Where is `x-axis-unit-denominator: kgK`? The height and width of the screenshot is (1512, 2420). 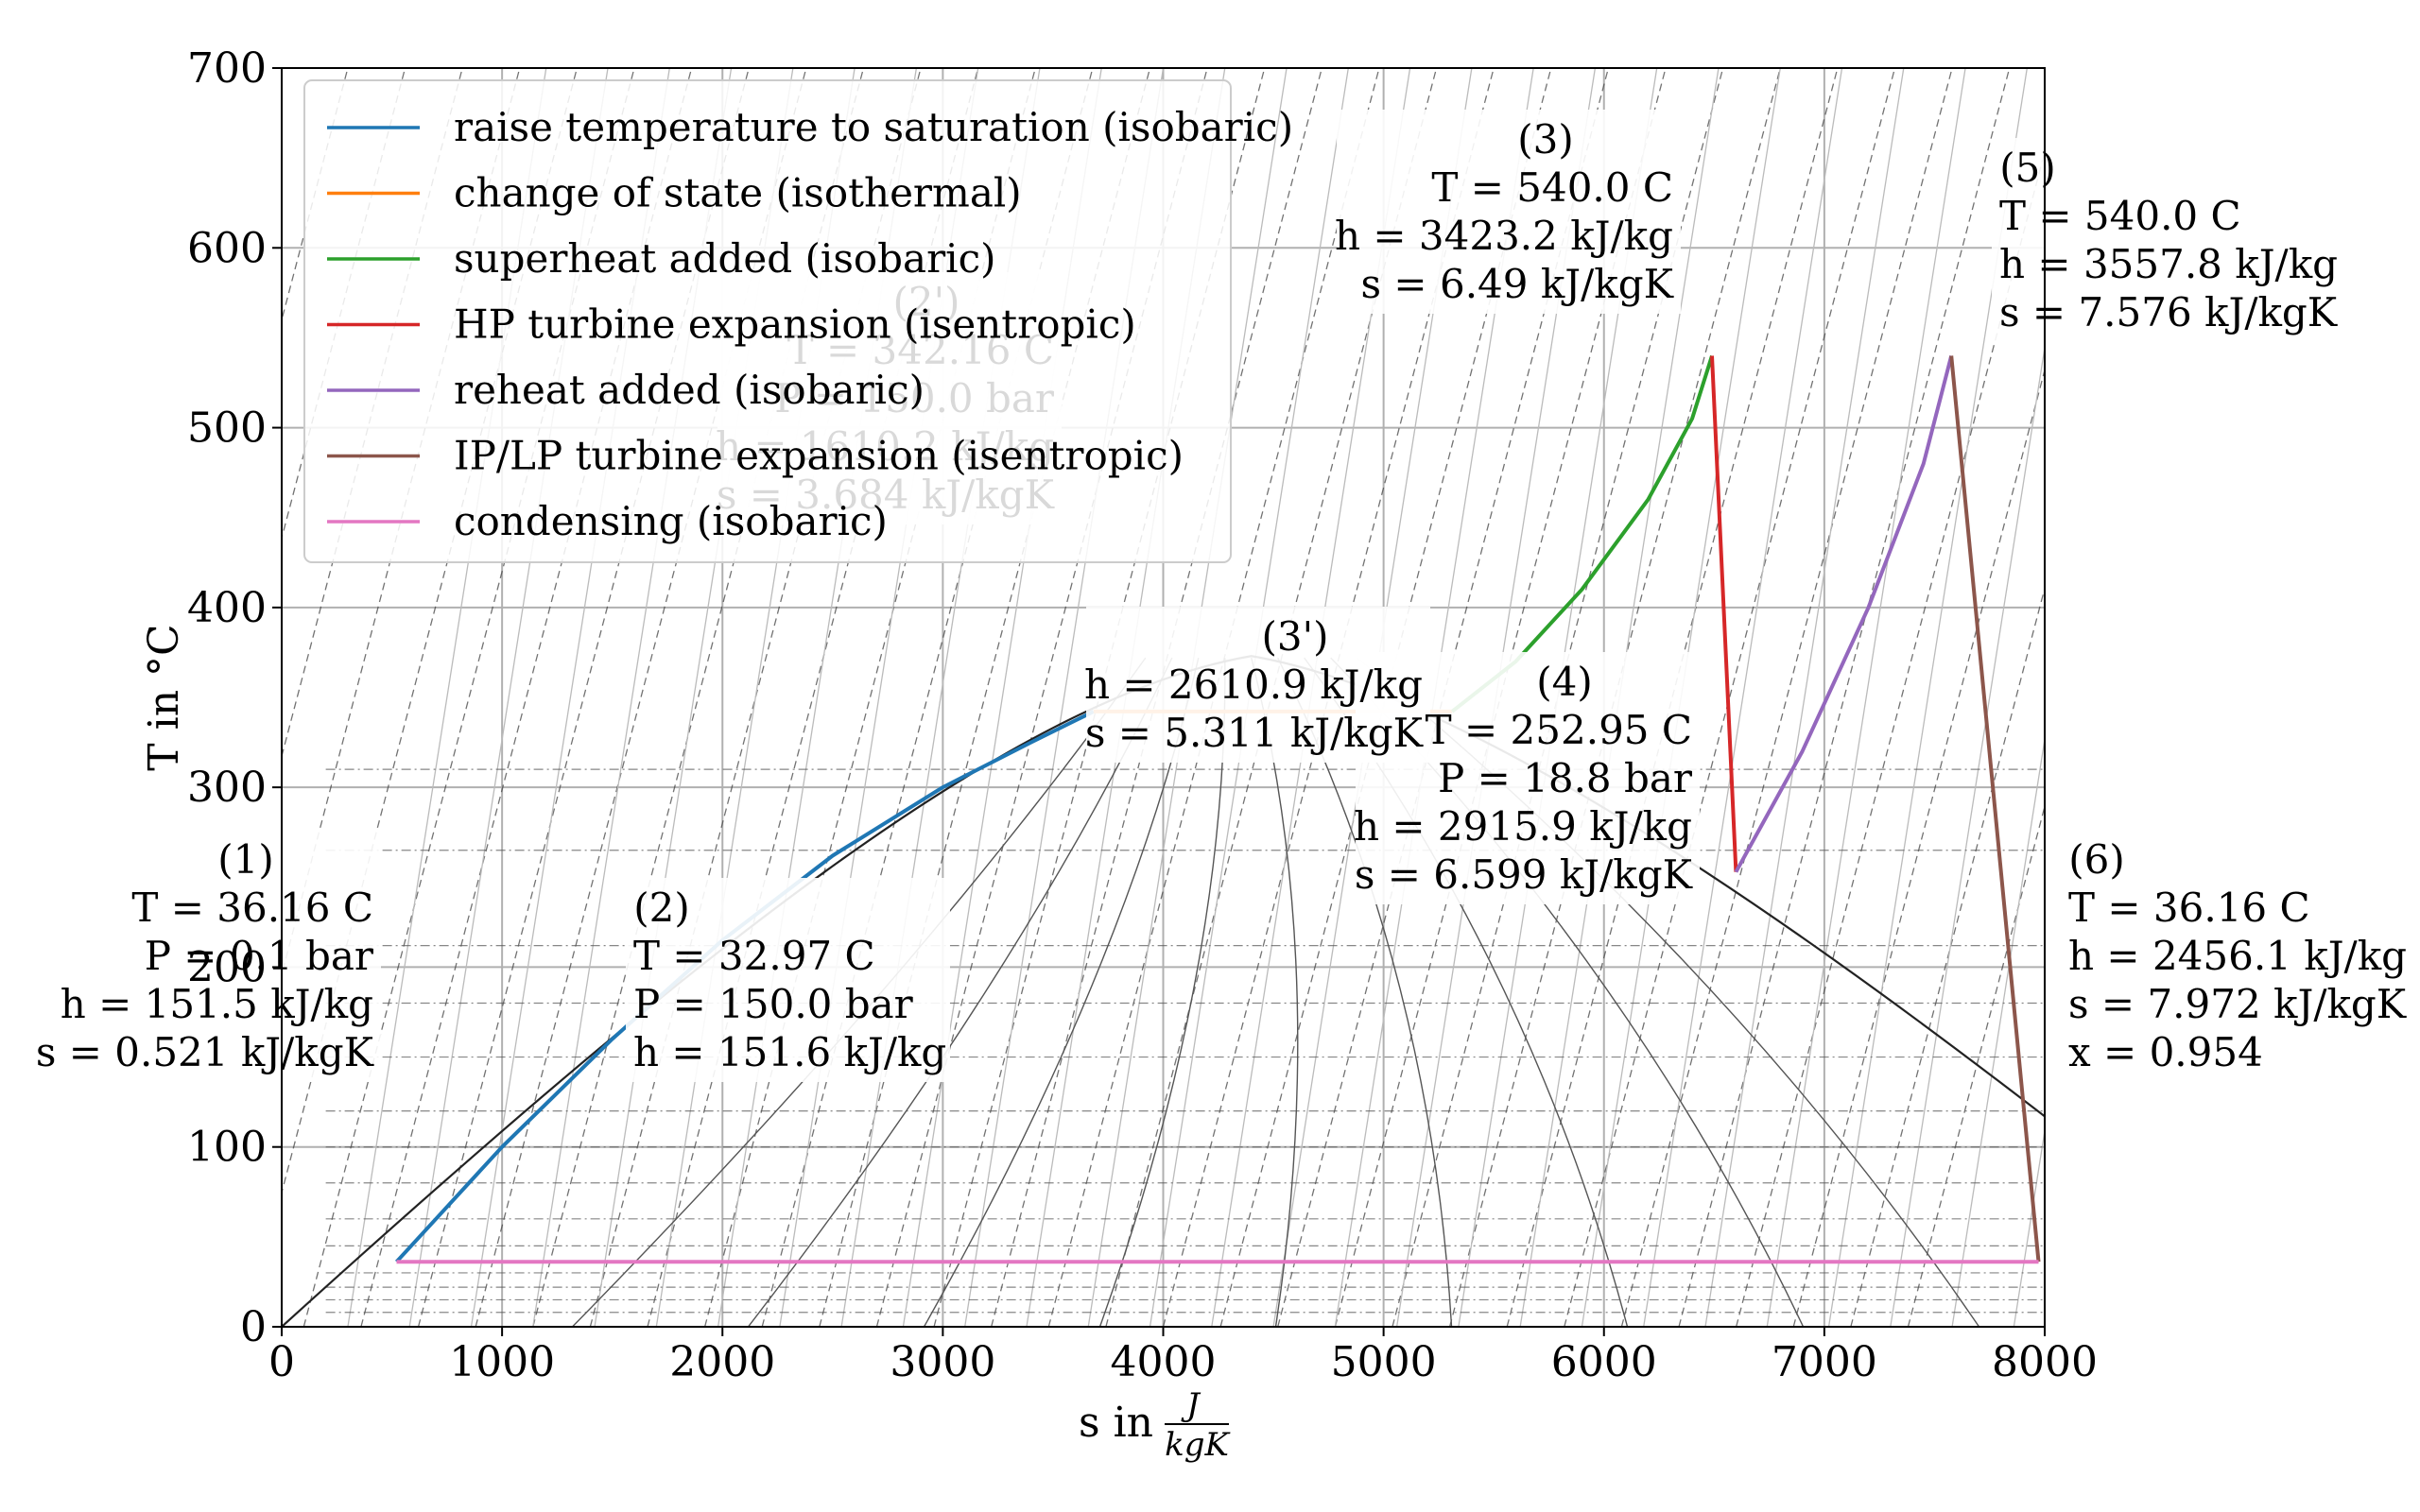
x-axis-unit-denominator: kgK is located at coordinates (1198, 1445).